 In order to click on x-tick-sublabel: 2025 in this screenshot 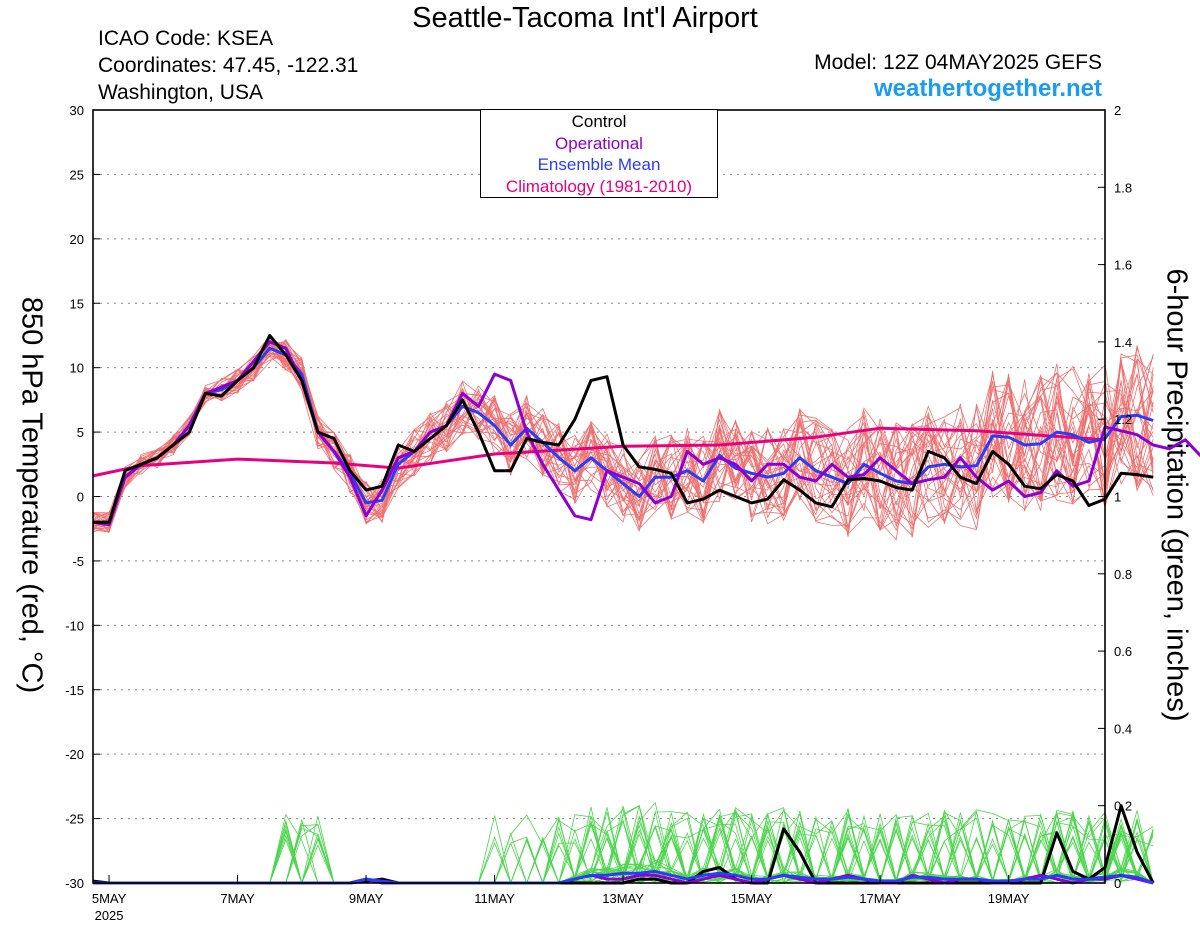, I will do `click(109, 915)`.